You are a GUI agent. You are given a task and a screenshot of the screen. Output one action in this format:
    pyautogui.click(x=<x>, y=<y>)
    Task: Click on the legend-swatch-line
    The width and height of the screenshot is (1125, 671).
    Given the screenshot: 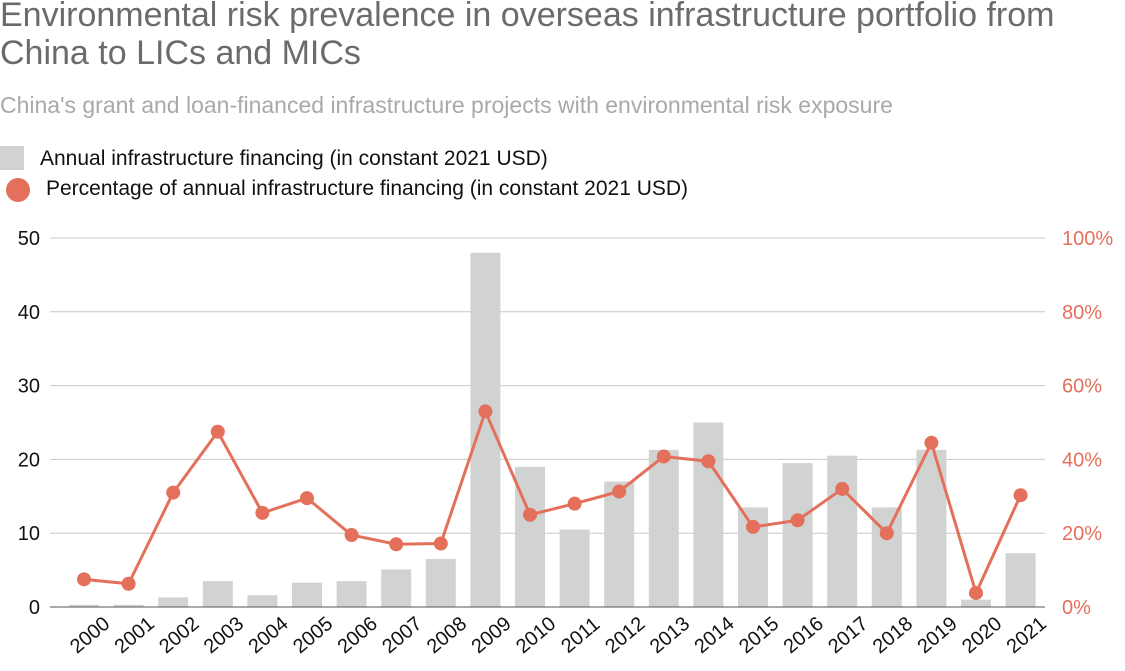 What is the action you would take?
    pyautogui.click(x=18, y=190)
    